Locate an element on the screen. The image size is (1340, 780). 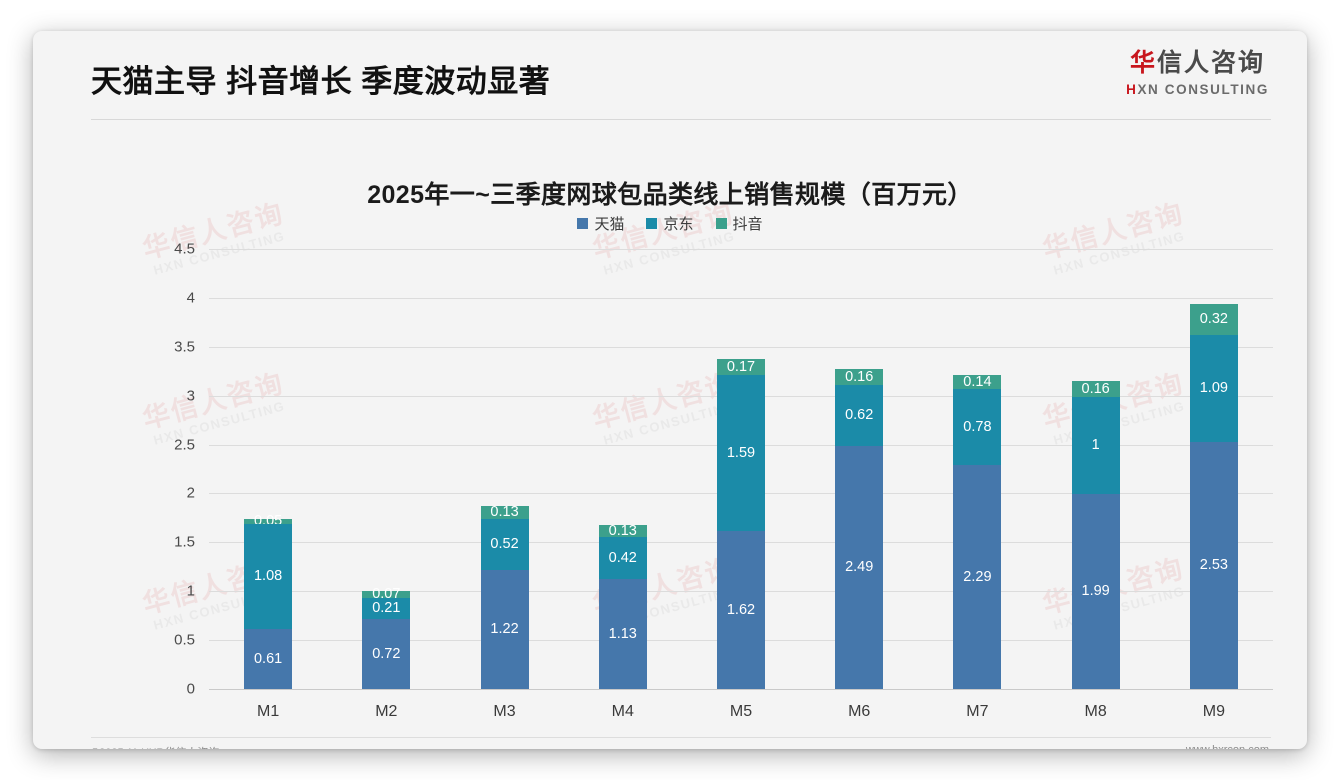
bar-group-M6: 0.16 0.62 2.49 is located at coordinates (859, 469).